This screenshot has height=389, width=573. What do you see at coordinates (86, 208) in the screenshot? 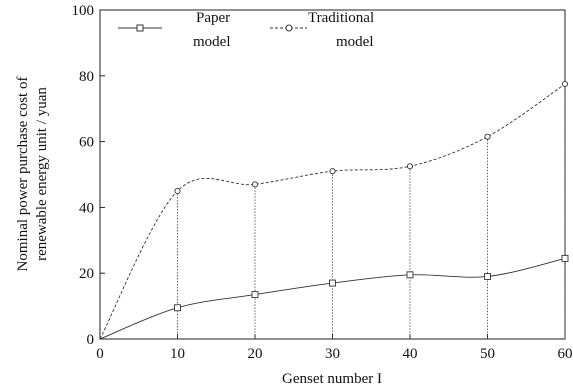
I see `y-tick-label: 40` at bounding box center [86, 208].